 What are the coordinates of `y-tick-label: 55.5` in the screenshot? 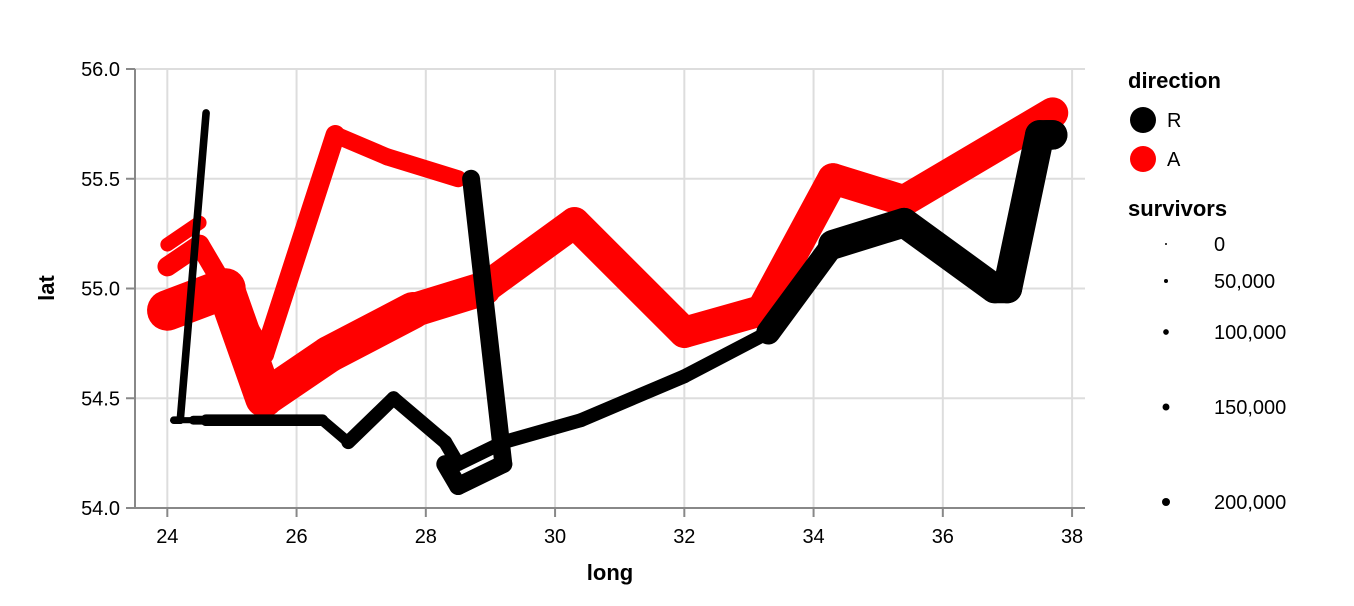 It's located at (100, 180).